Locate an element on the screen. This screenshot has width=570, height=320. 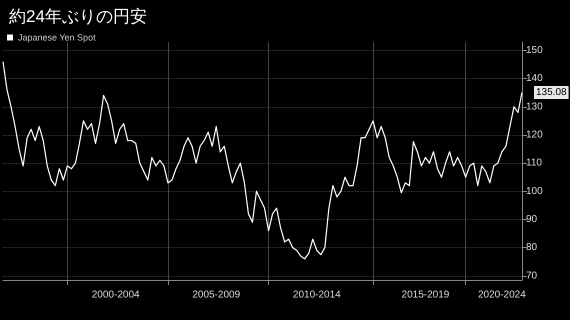
y-tick-label: 90 is located at coordinates (532, 219).